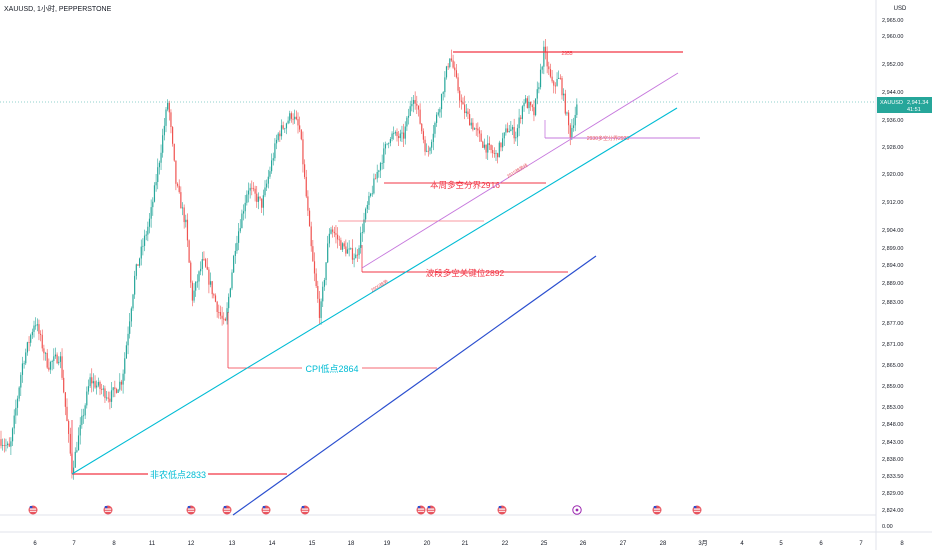 This screenshot has height=550, width=932. I want to click on time-label: 13, so click(232, 544).